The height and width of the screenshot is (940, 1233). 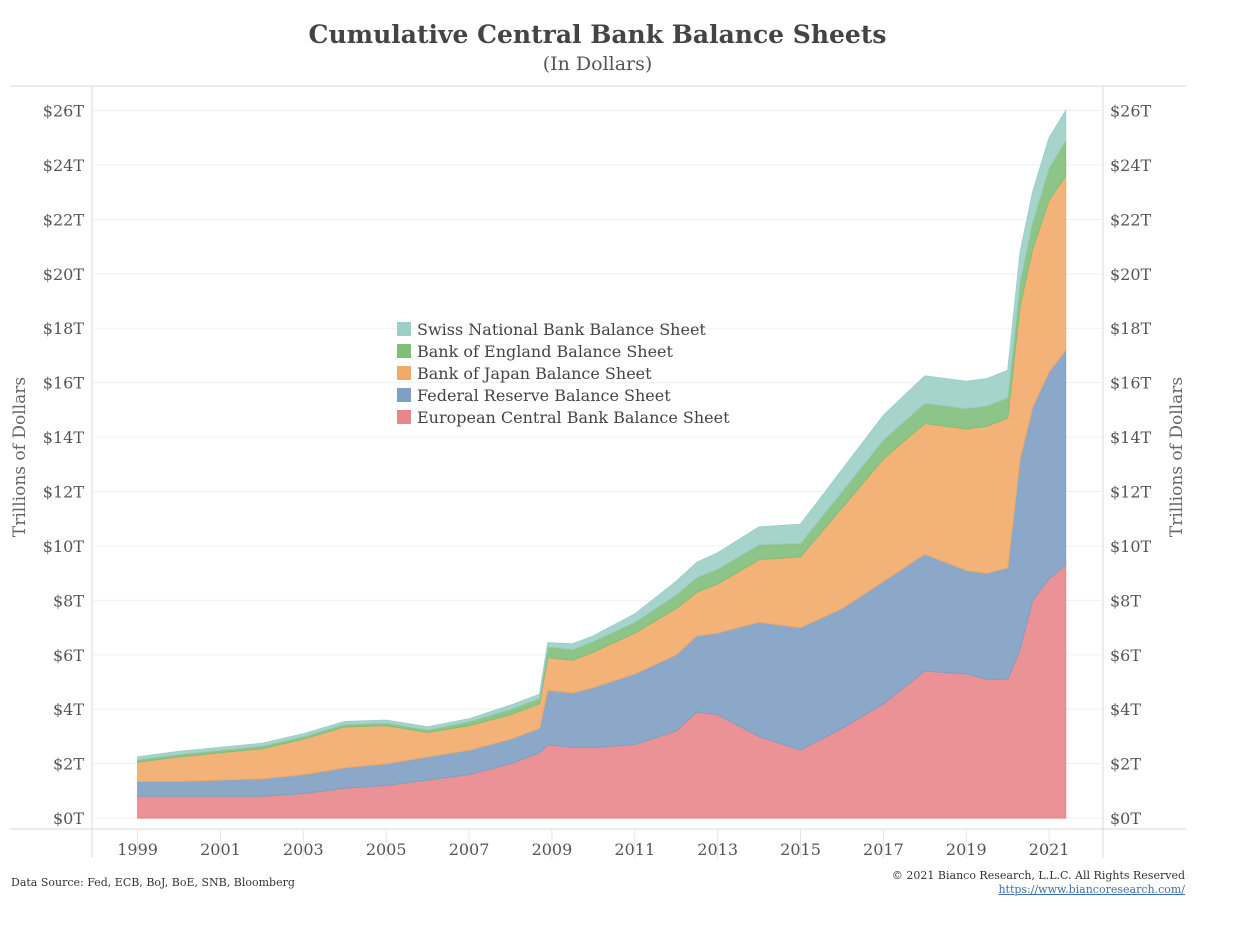 What do you see at coordinates (64, 274) in the screenshot?
I see `y-tick-label-left: $20T` at bounding box center [64, 274].